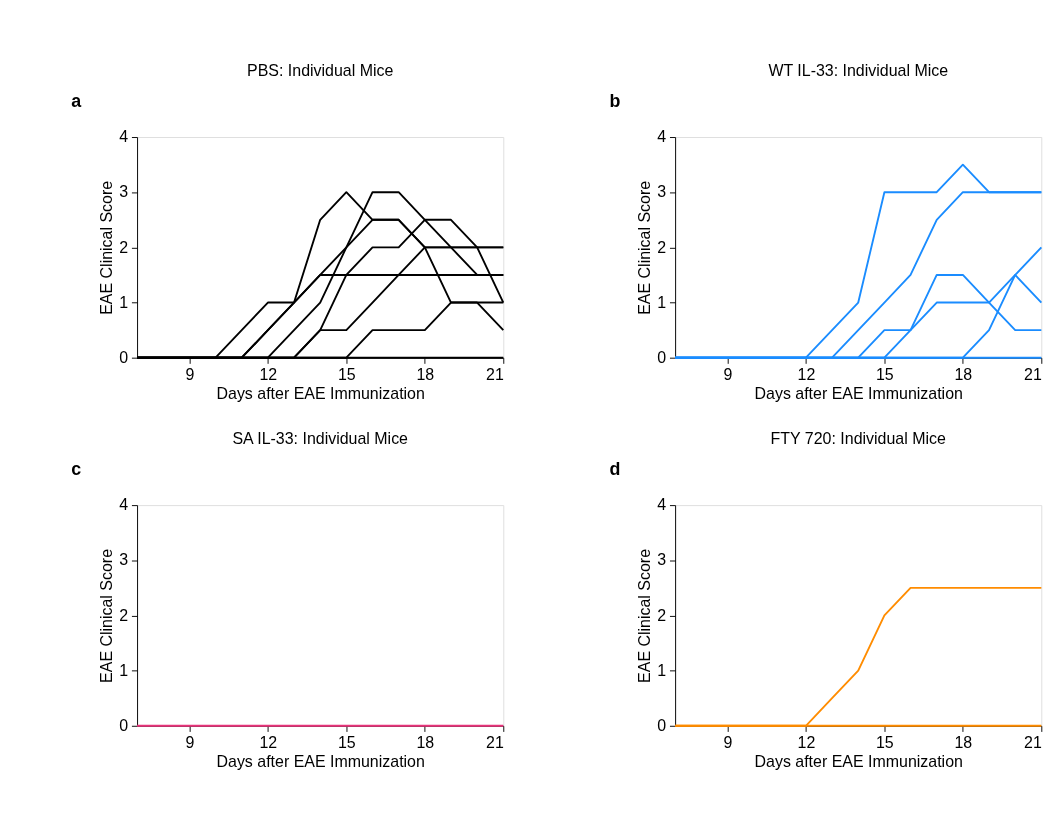 The width and height of the screenshot is (1062, 834). I want to click on chart-title: PBS: Individual Mice, so click(320, 71).